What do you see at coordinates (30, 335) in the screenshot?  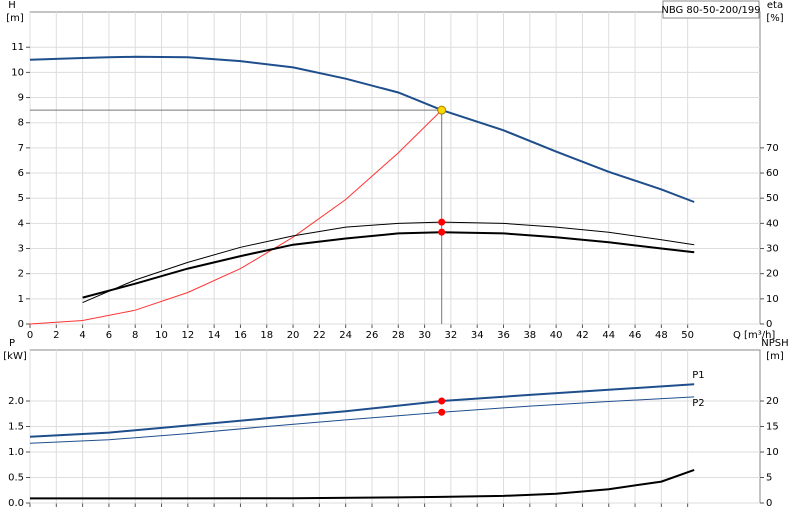 I see `x-tick-label: 0` at bounding box center [30, 335].